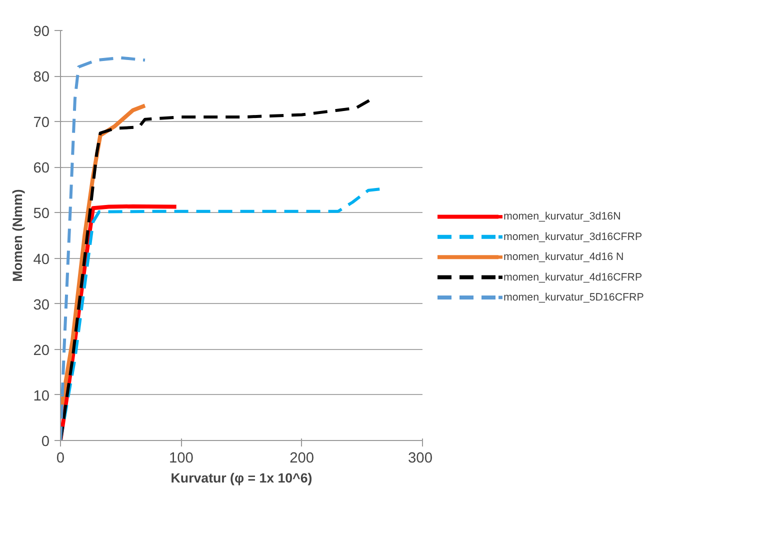 This screenshot has width=778, height=538. Describe the element at coordinates (573, 236) in the screenshot. I see `legend-label: momen_kurvatur_3d16CFRP` at that location.